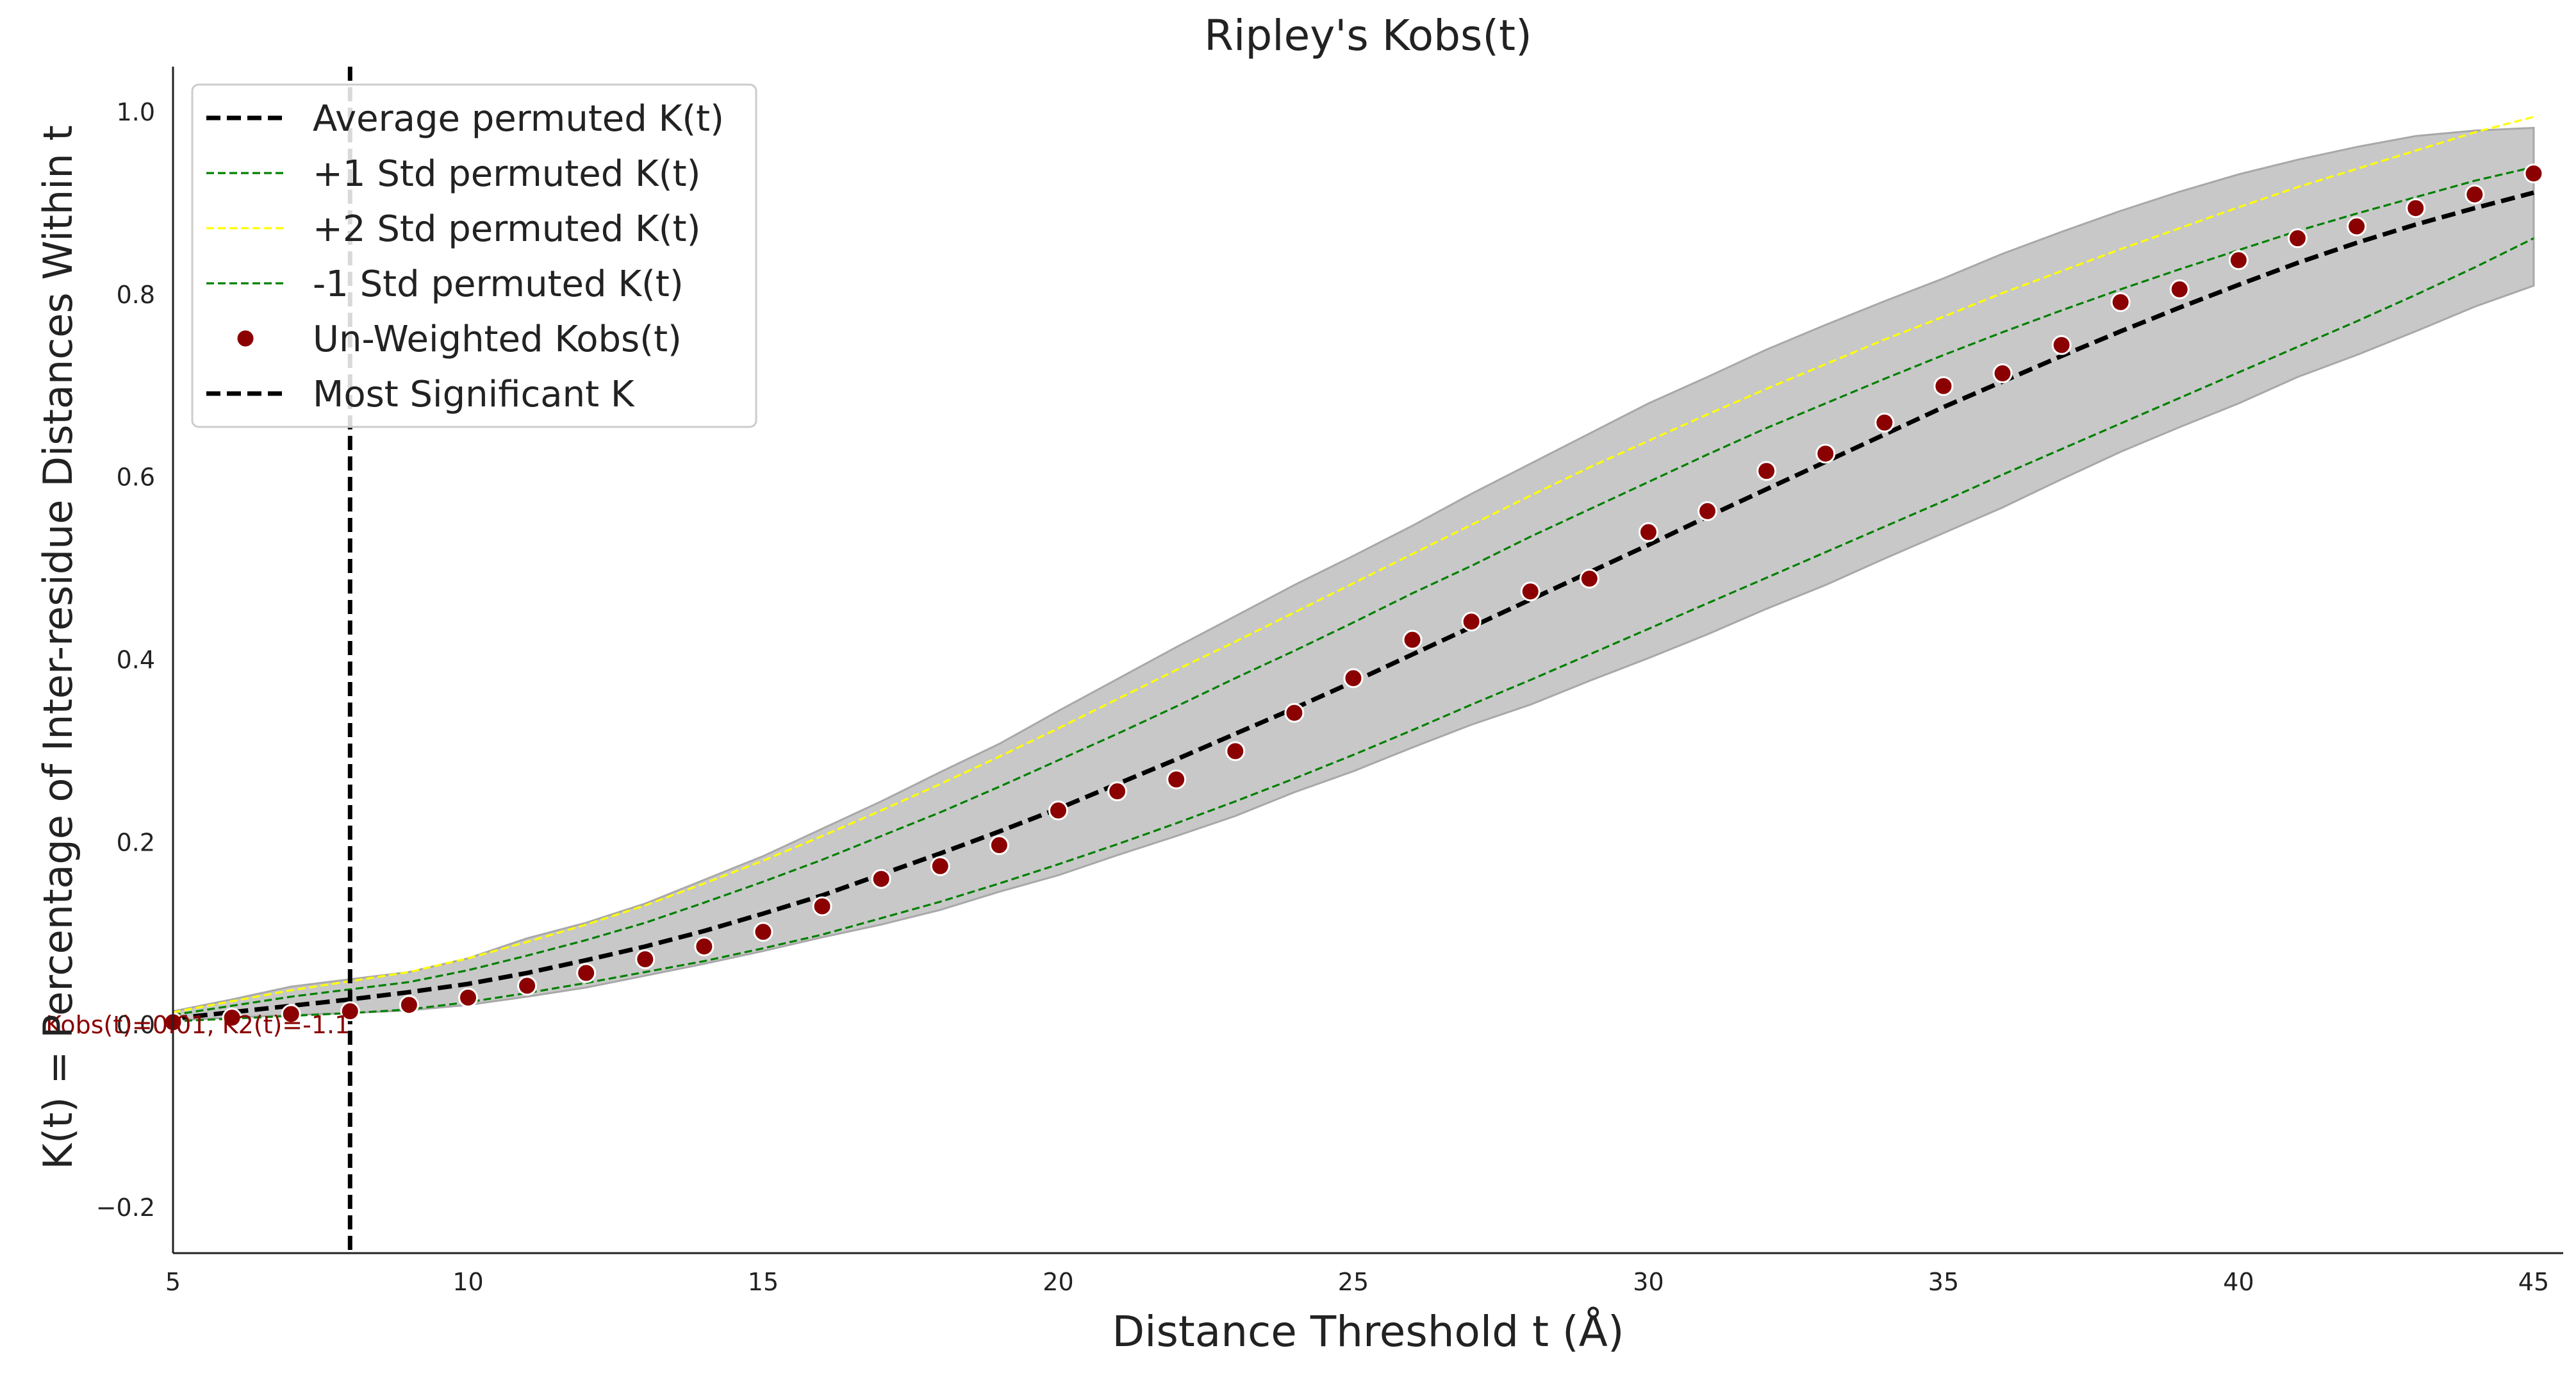 This screenshot has height=1373, width=2576. I want to click on y-tick-label: −0.2, so click(125, 1208).